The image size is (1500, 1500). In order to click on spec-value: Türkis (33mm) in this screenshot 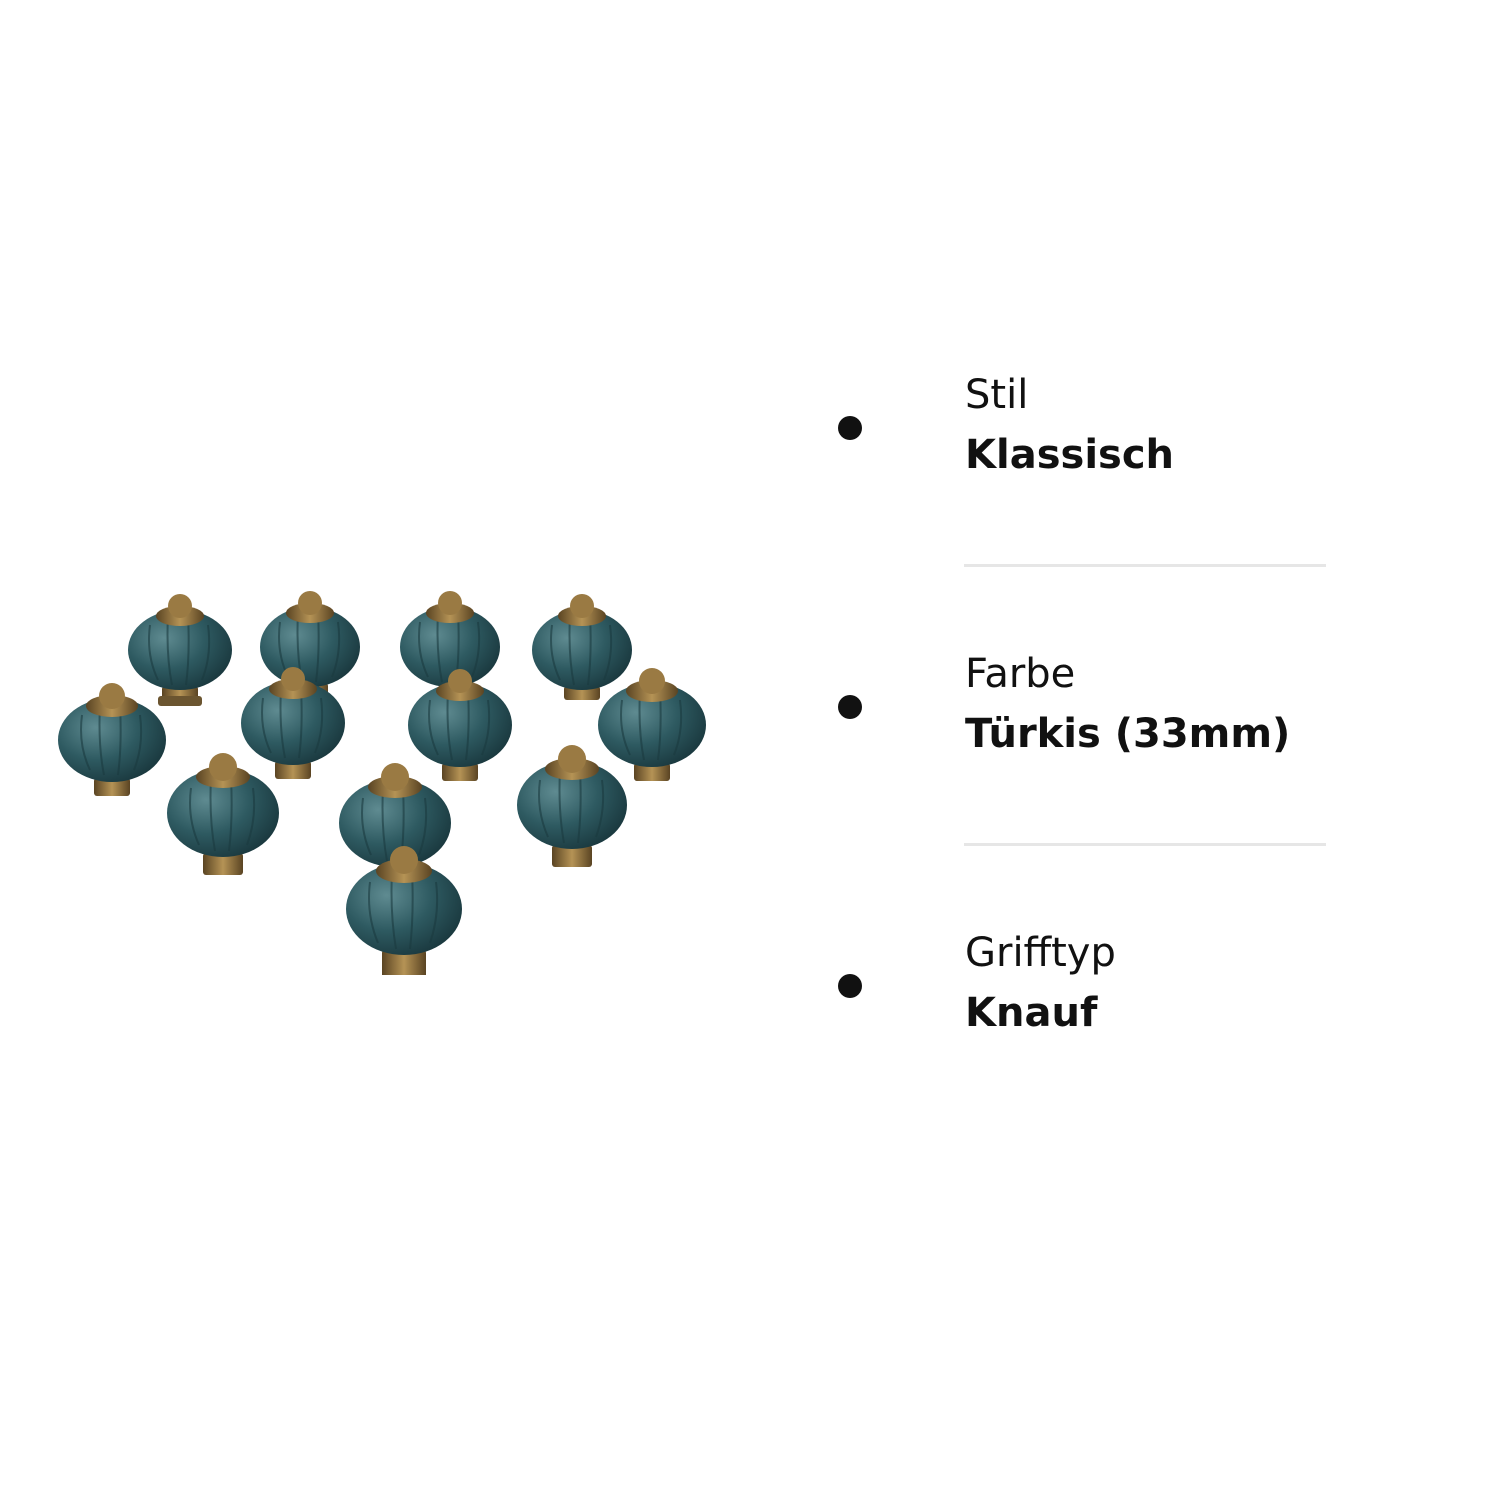, I will do `click(1128, 734)`.